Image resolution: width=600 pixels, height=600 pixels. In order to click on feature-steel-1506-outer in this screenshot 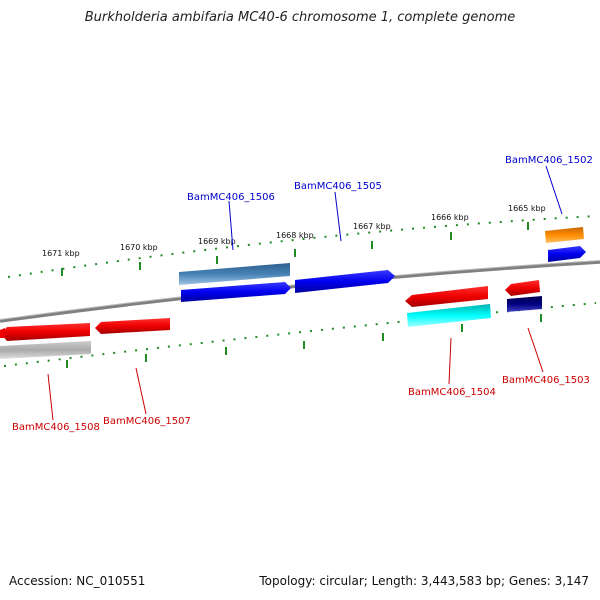, I will do `click(234, 274)`.